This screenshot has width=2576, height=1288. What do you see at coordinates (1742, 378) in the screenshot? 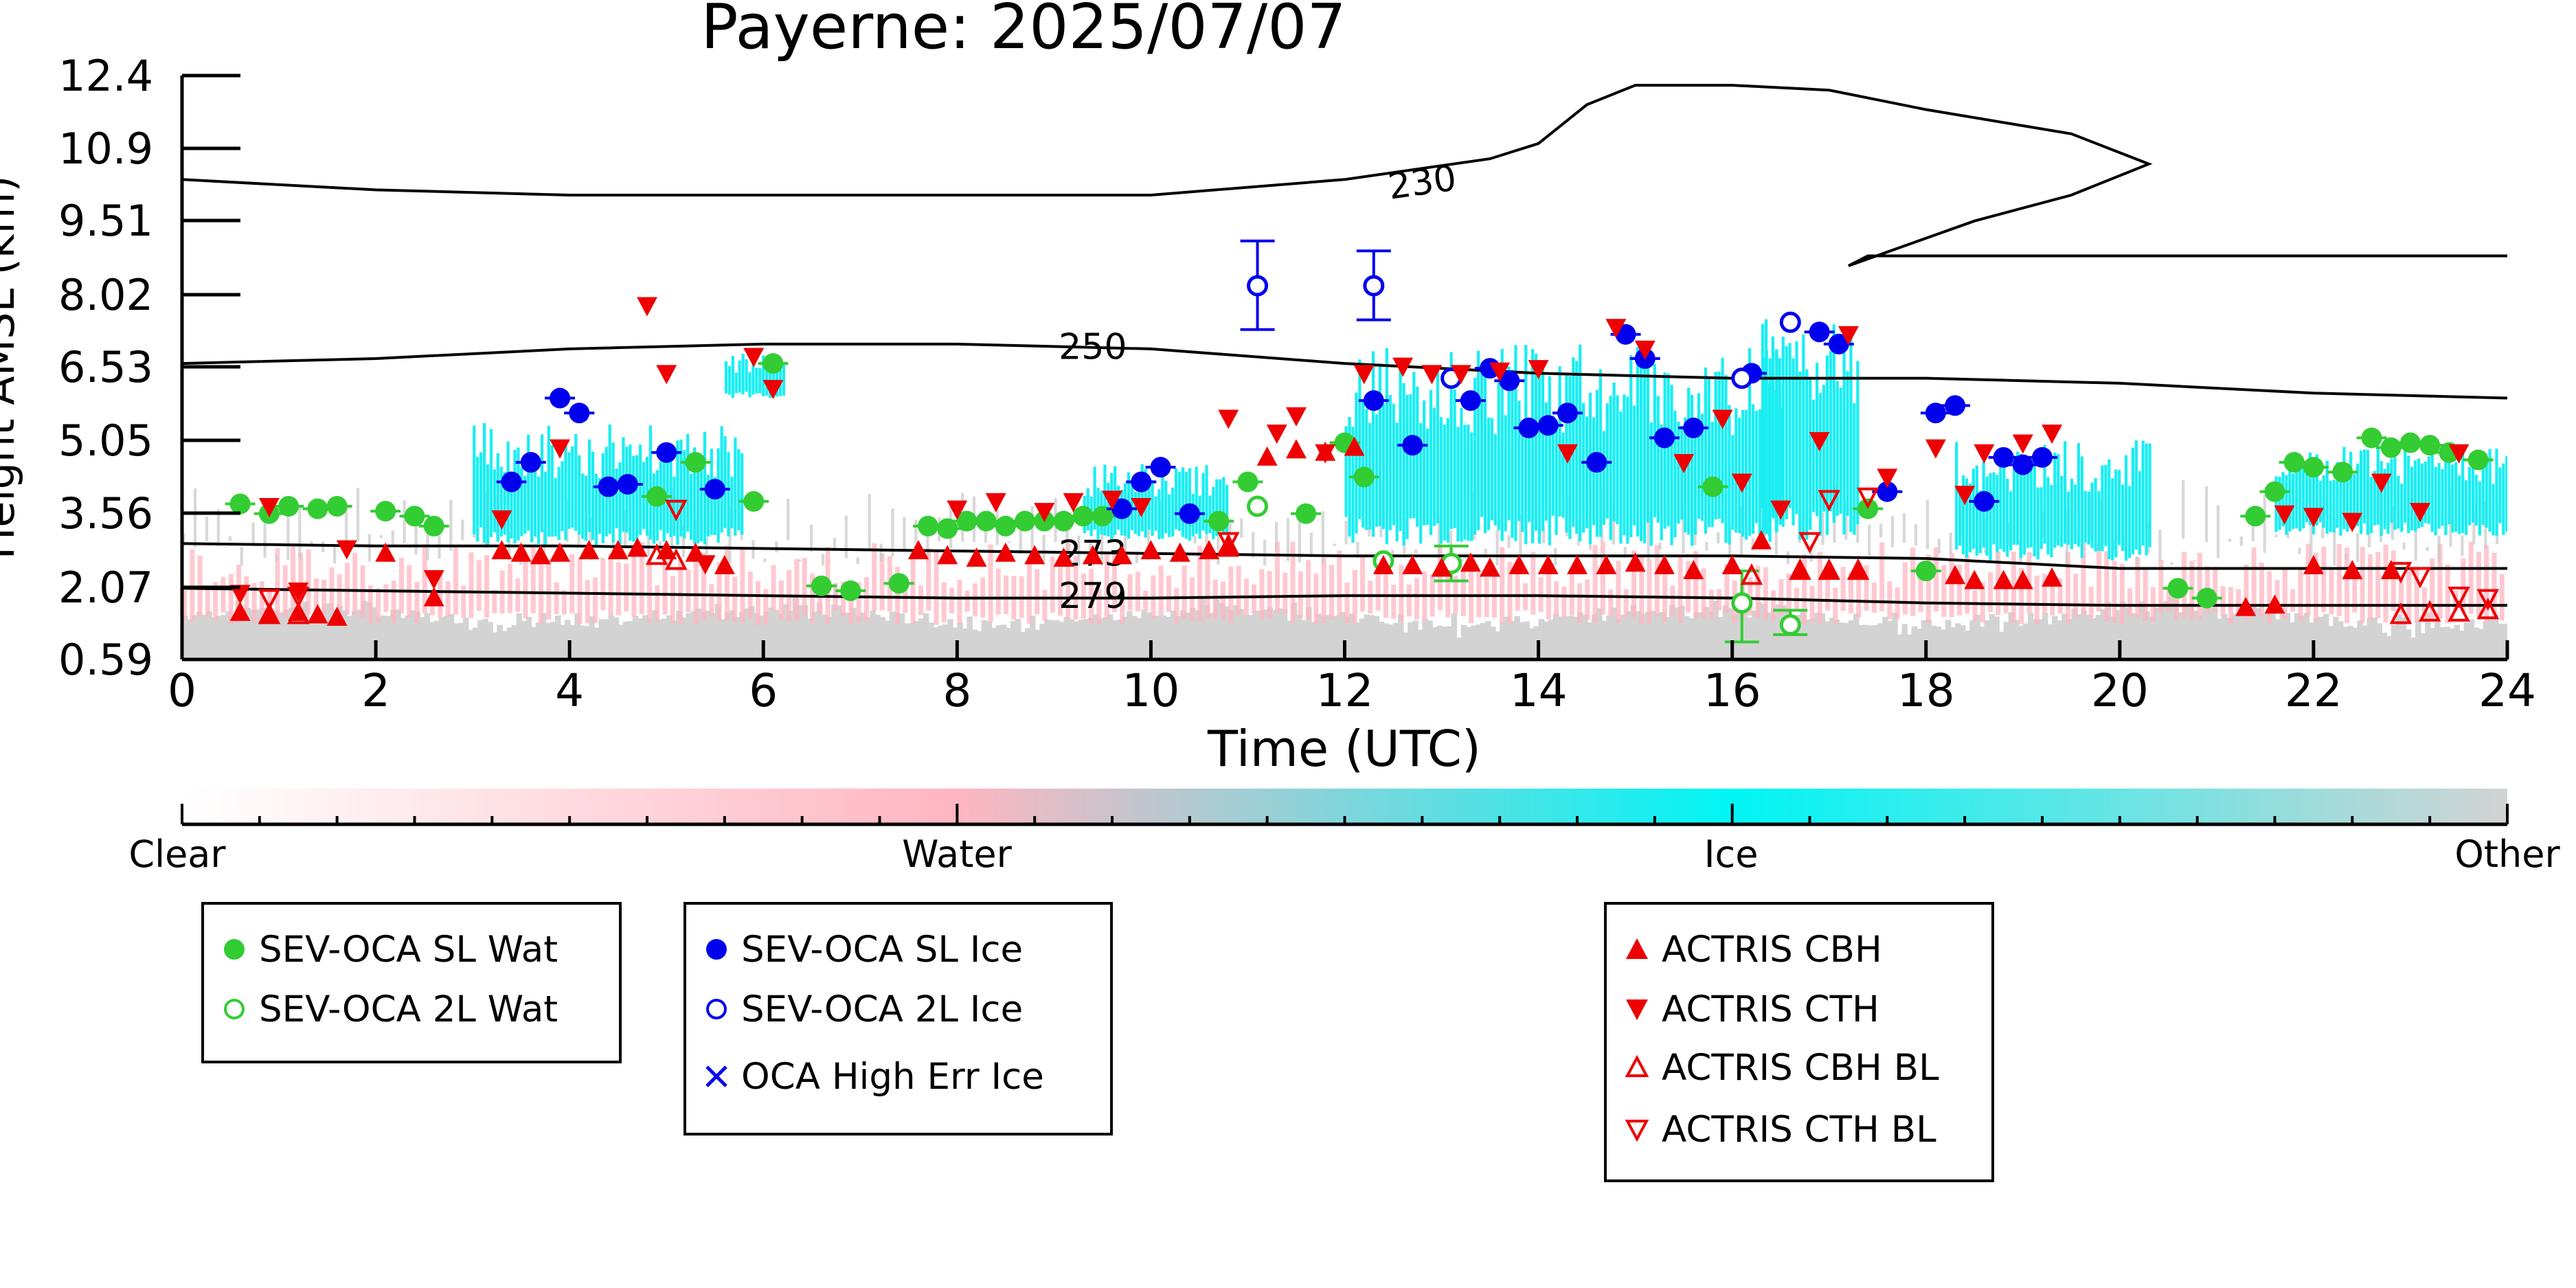
I see `sev-oca-2l-ice-point` at bounding box center [1742, 378].